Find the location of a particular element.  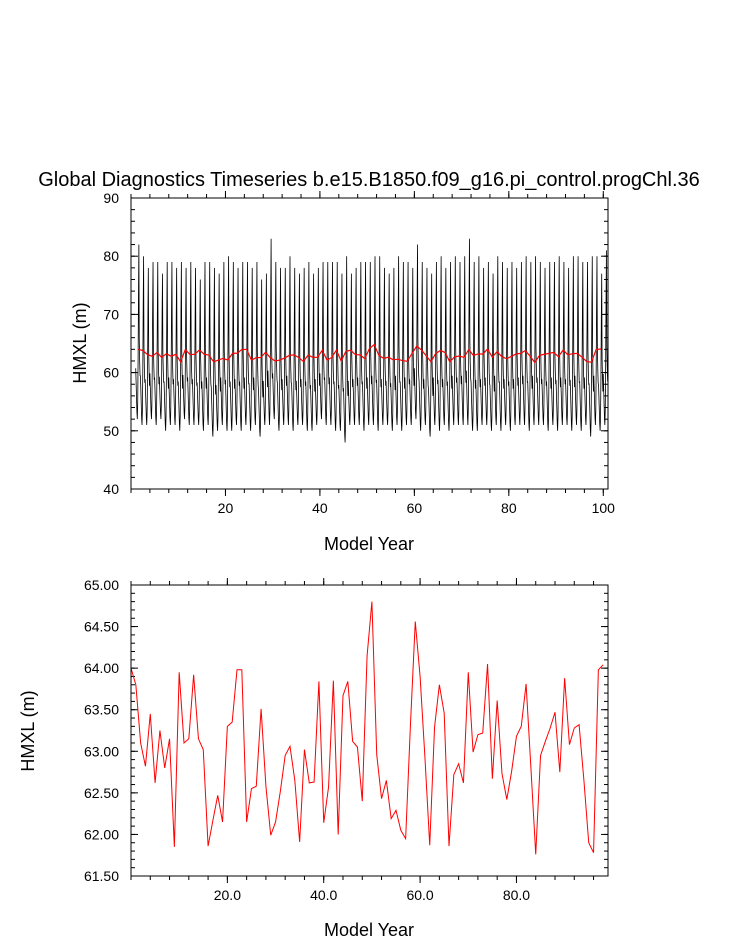

top-series-group is located at coordinates (372, 340).